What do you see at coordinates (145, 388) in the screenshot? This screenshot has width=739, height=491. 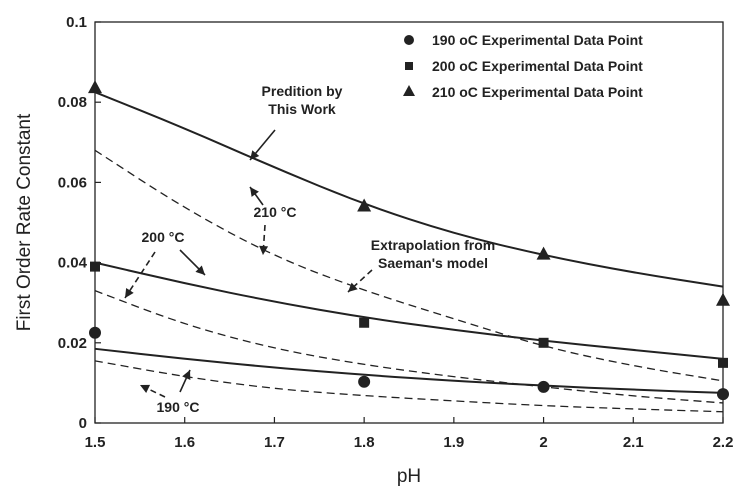 I see `arrow-190-dashed-head` at bounding box center [145, 388].